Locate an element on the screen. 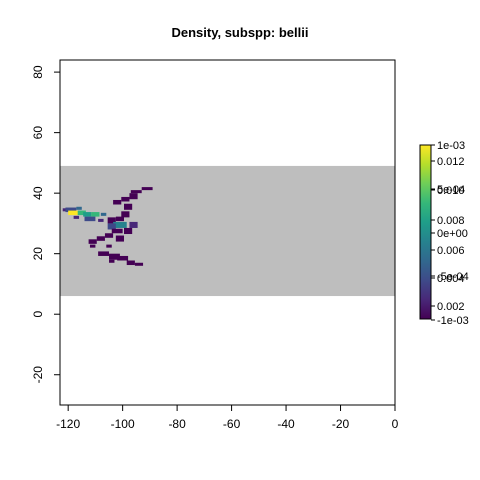  y-axis: -20 0 20 40 60 80 is located at coordinates (45, 224).